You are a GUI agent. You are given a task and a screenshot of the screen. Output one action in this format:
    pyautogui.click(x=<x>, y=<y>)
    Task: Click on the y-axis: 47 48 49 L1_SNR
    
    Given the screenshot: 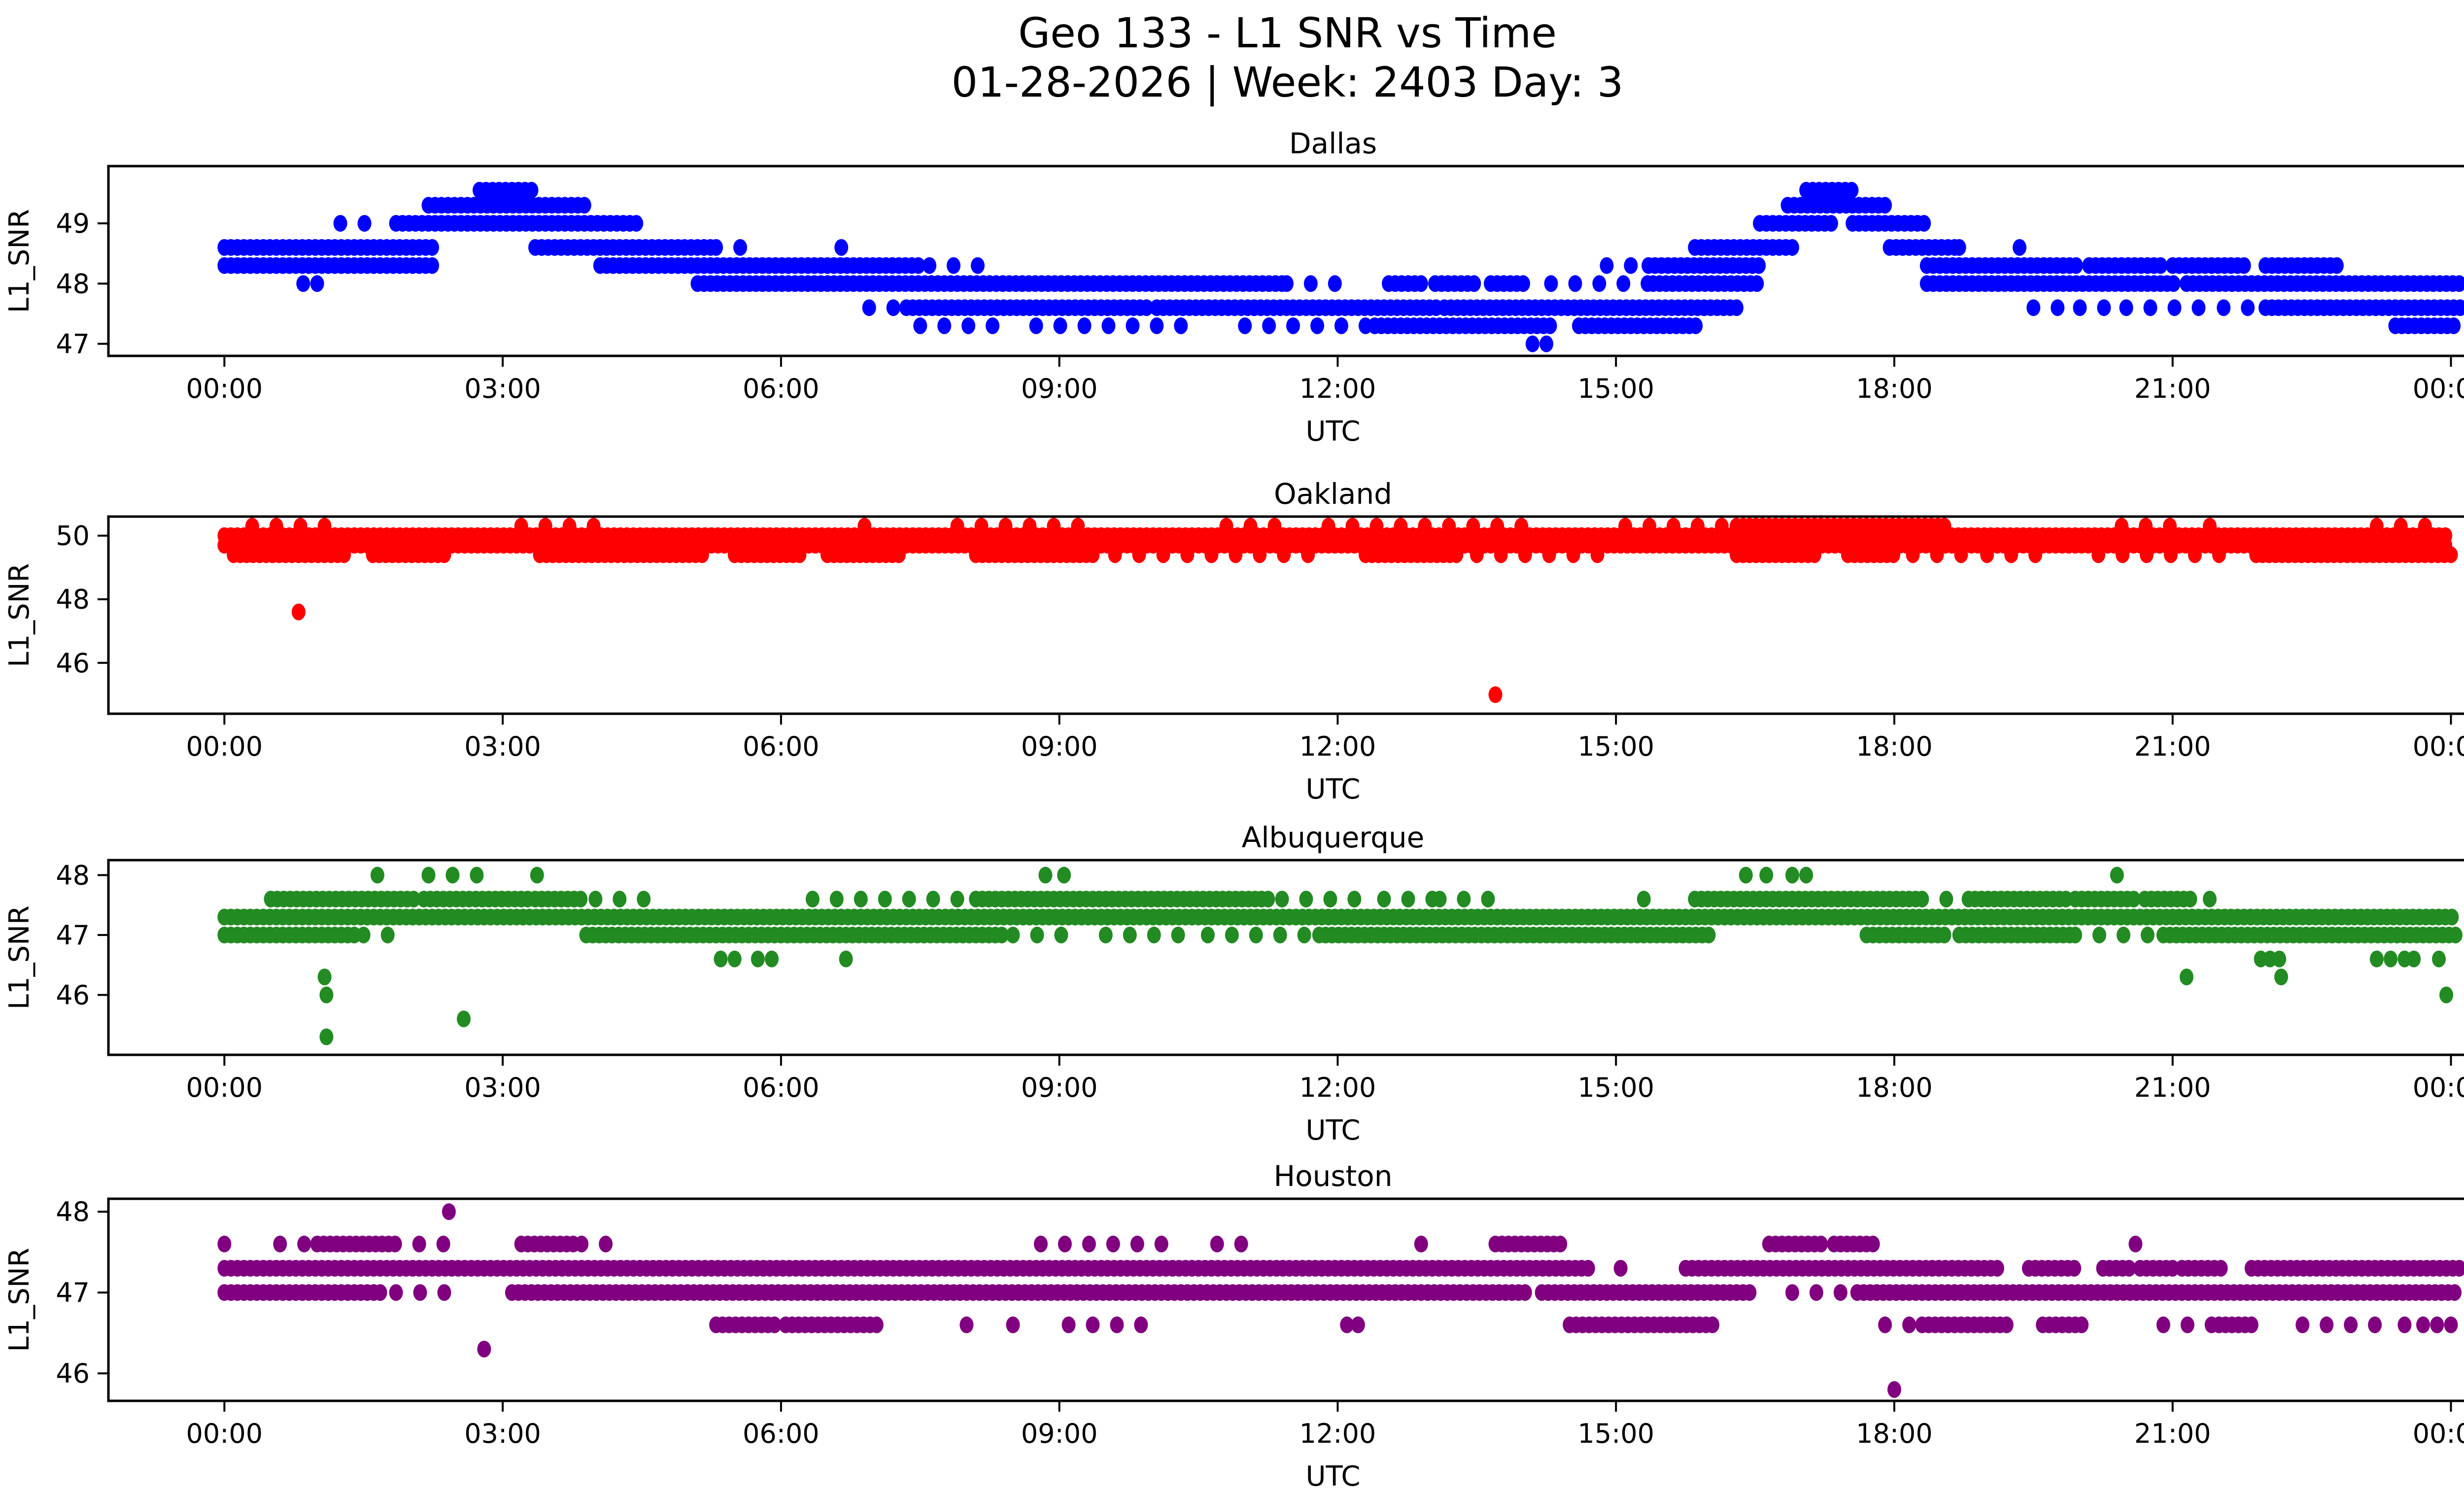 What is the action you would take?
    pyautogui.click(x=55, y=284)
    